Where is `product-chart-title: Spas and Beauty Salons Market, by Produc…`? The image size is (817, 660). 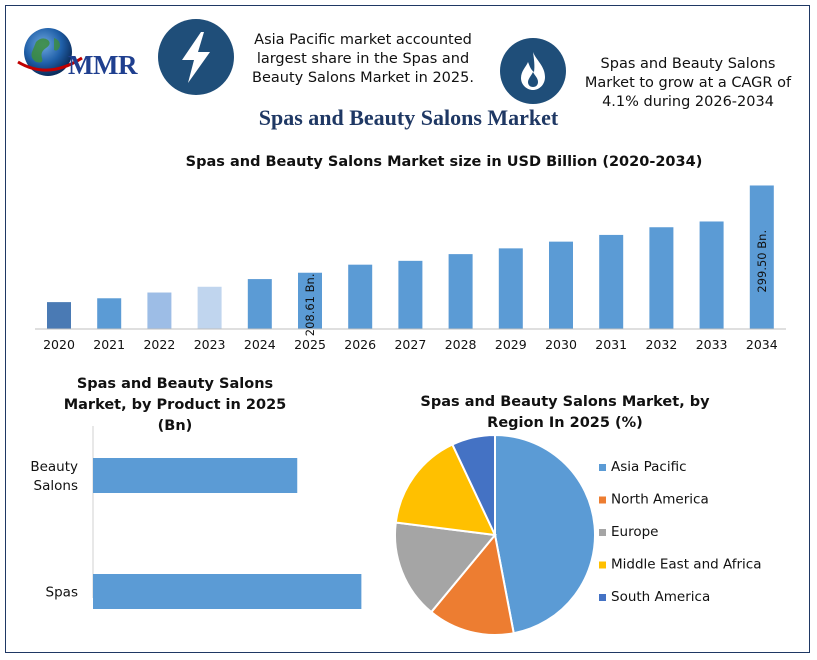 product-chart-title: Spas and Beauty Salons Market, by Produc… is located at coordinates (175, 405).